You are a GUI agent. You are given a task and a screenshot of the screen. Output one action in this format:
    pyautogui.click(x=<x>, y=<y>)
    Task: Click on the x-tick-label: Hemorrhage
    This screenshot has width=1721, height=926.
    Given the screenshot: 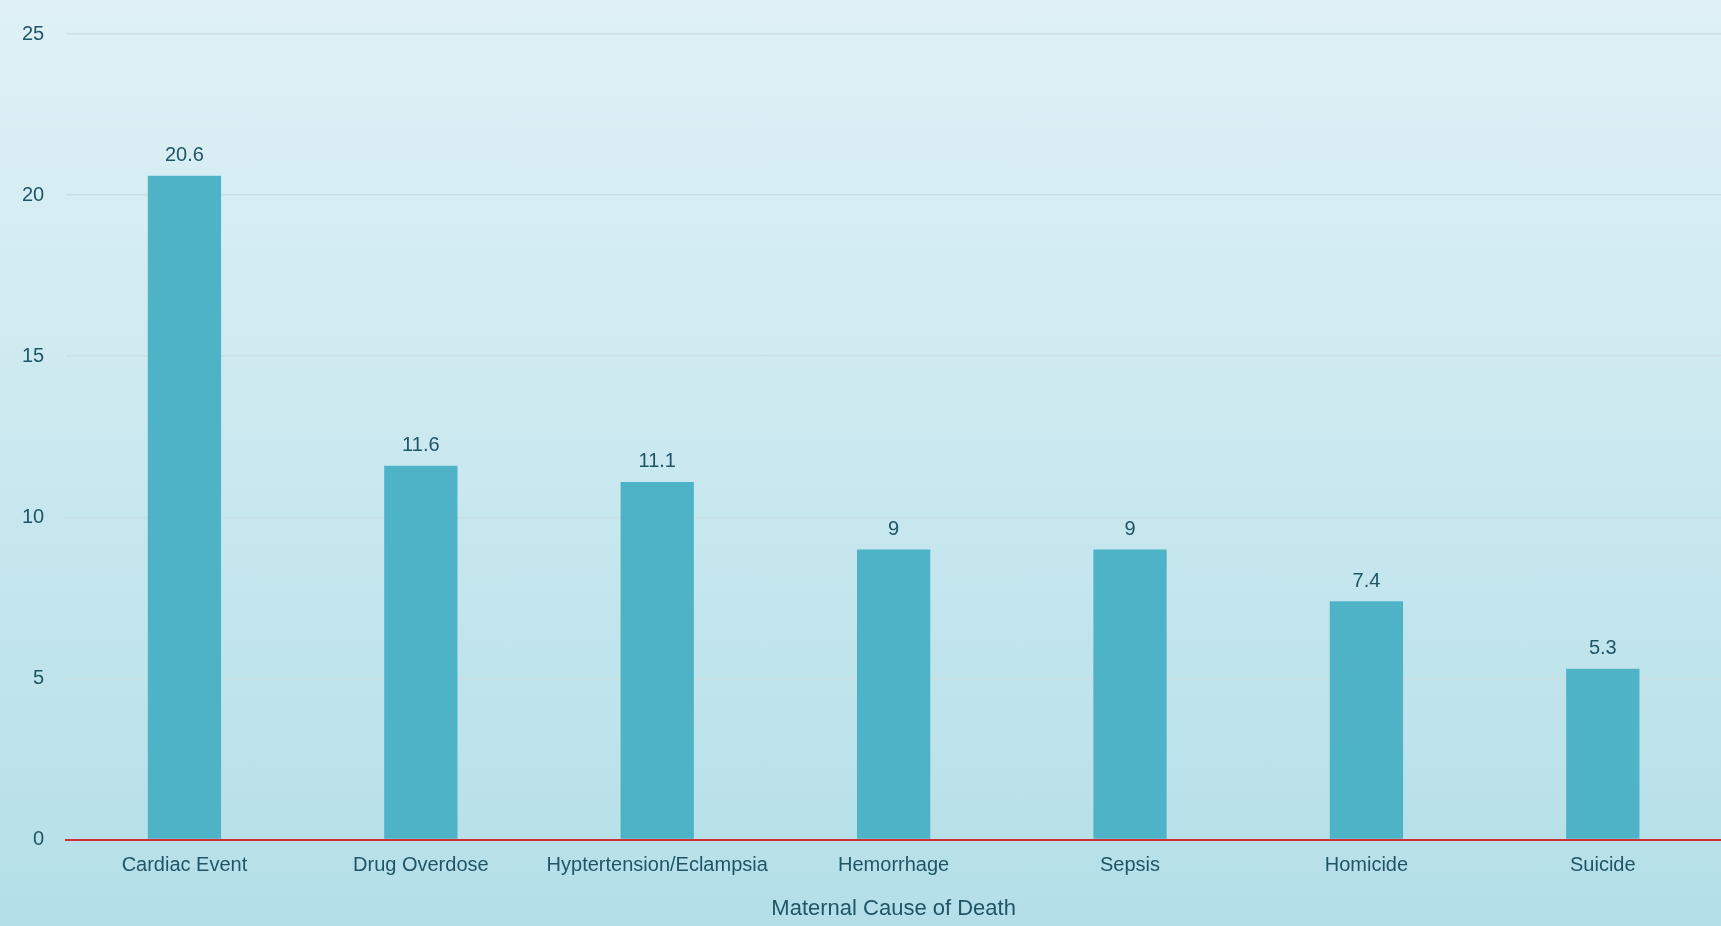 What is the action you would take?
    pyautogui.click(x=894, y=864)
    